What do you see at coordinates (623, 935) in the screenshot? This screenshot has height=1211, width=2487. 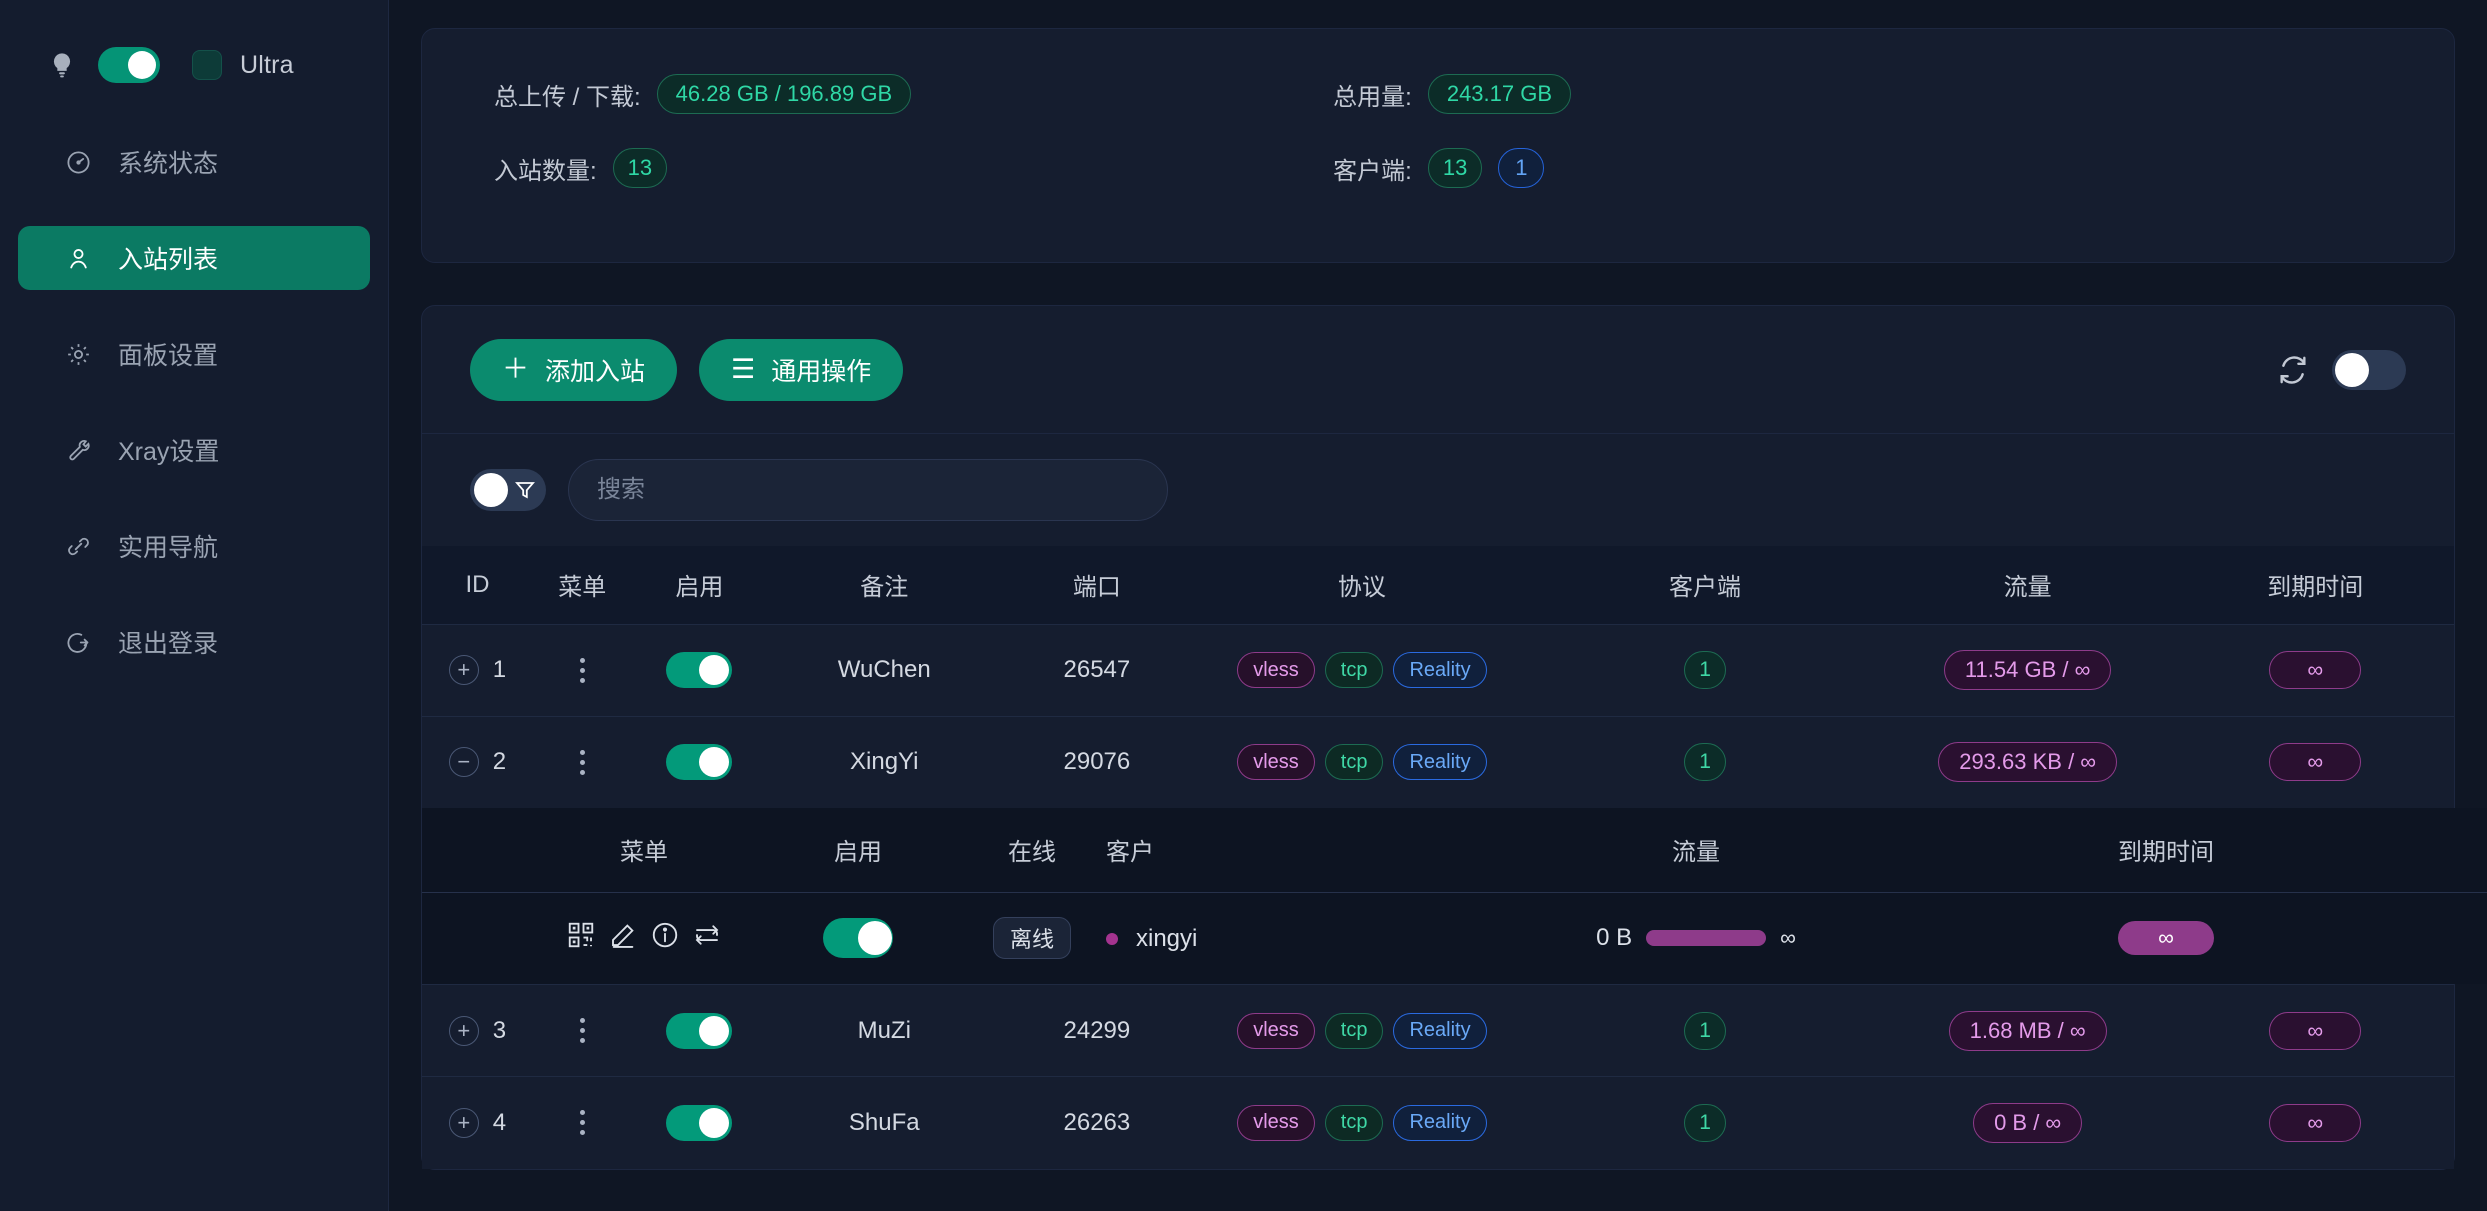 I see `edit-icon` at bounding box center [623, 935].